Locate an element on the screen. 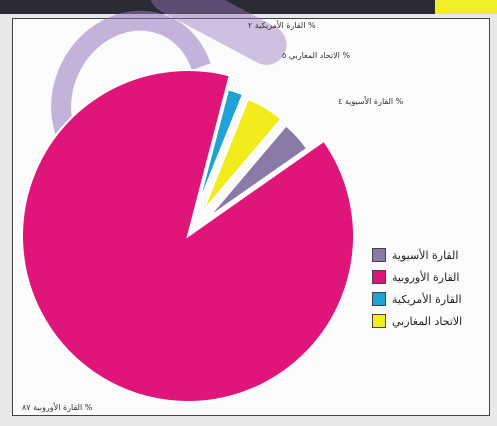 The image size is (497, 426). legend-label: الاتحاد المغاربي is located at coordinates (427, 321).